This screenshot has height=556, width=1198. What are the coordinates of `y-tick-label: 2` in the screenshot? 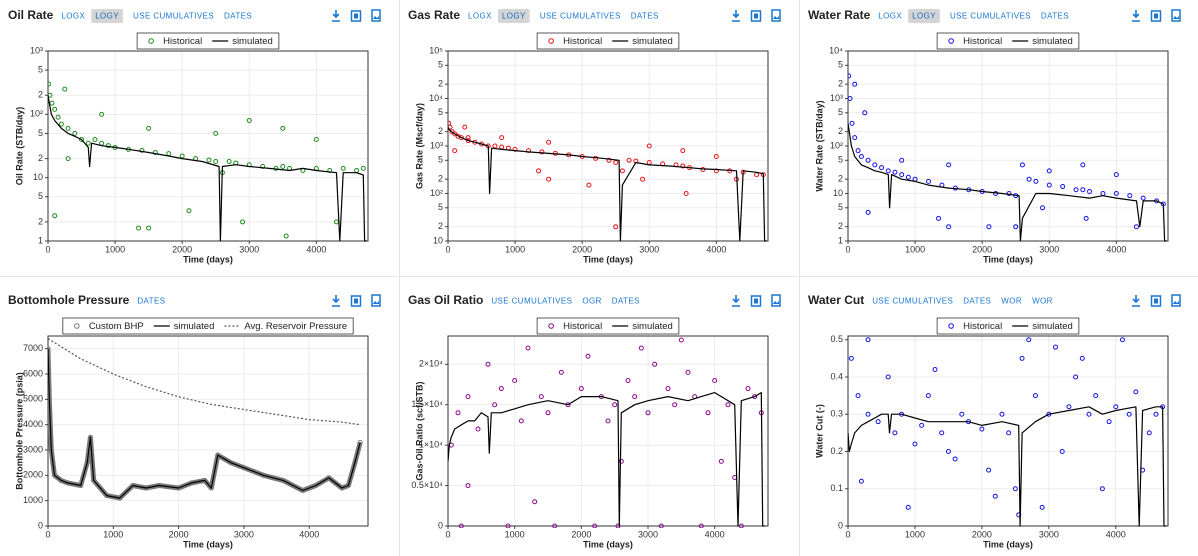 It's located at (840, 131).